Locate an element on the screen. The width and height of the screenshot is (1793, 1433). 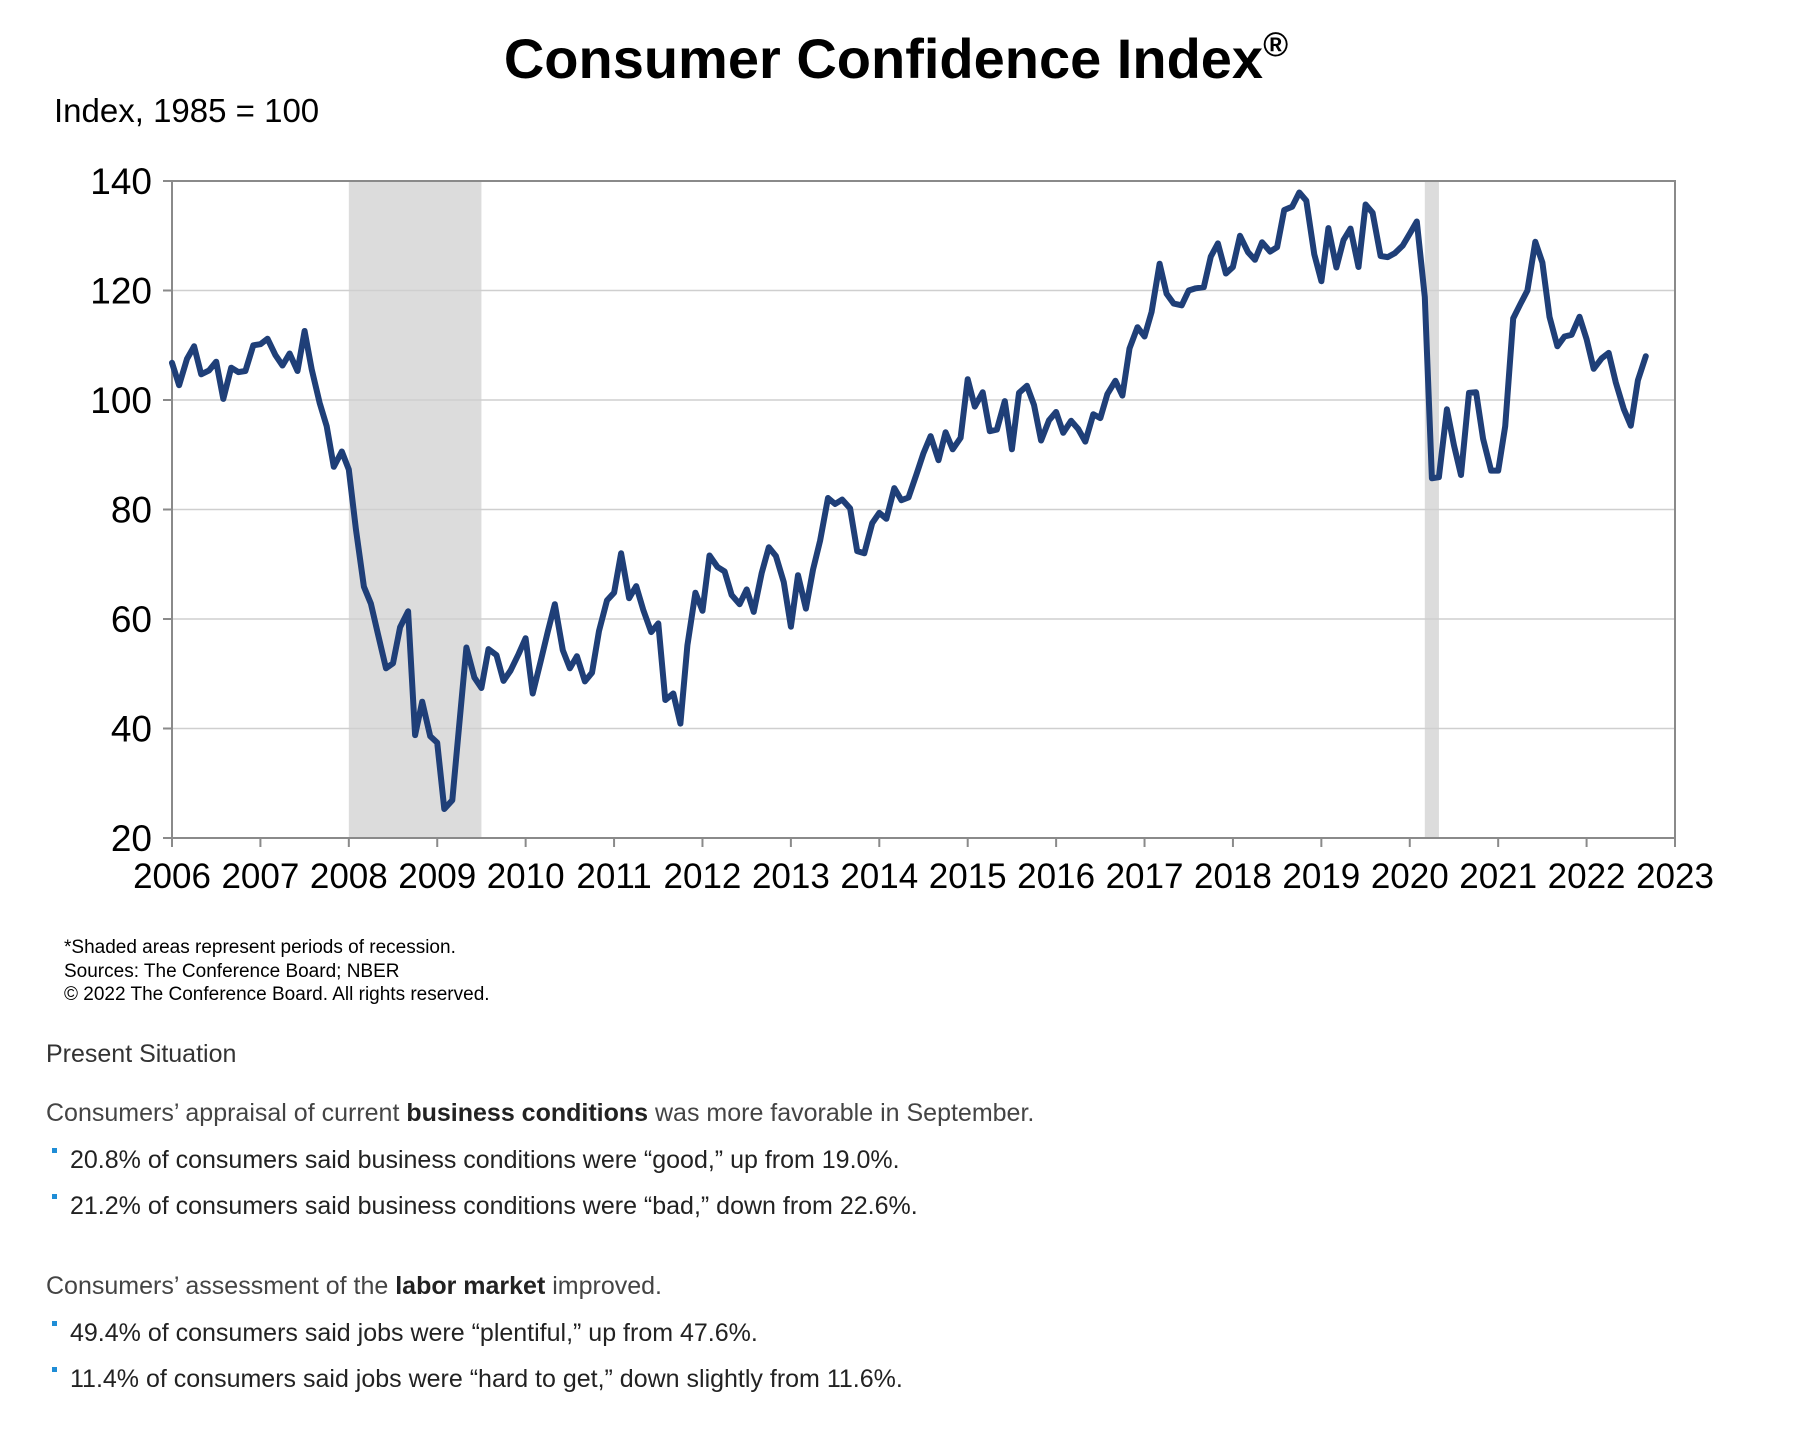
labor-market-term: labor market is located at coordinates (470, 1286).